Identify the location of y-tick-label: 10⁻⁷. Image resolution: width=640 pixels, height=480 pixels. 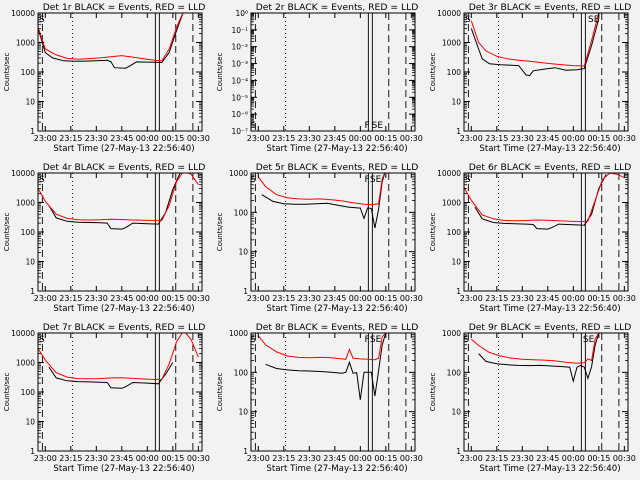
(239, 131).